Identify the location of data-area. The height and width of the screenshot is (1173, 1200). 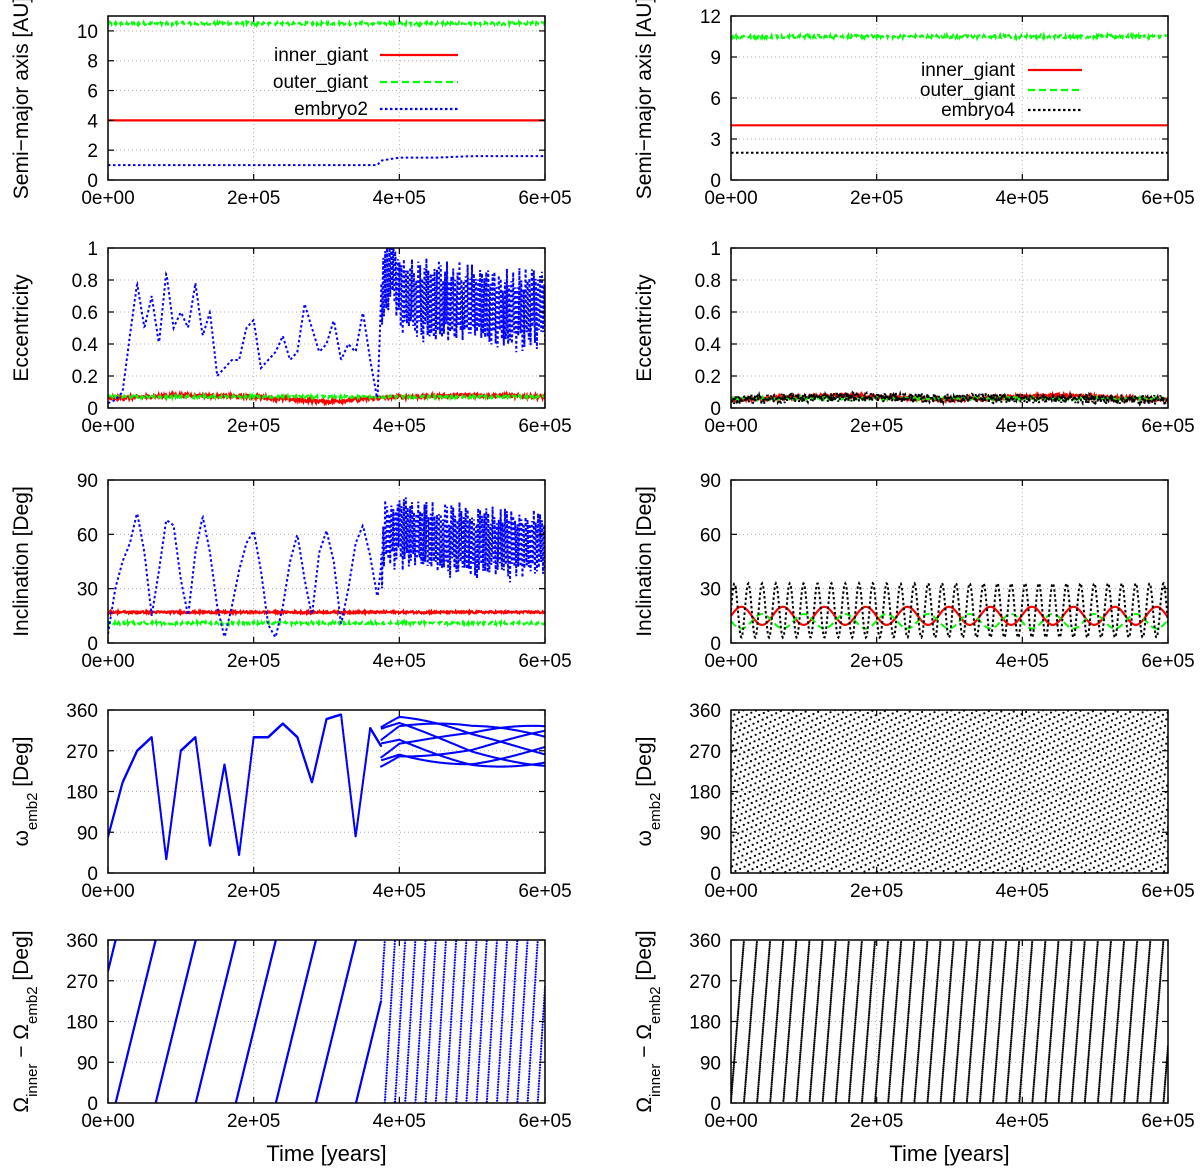
(949, 610).